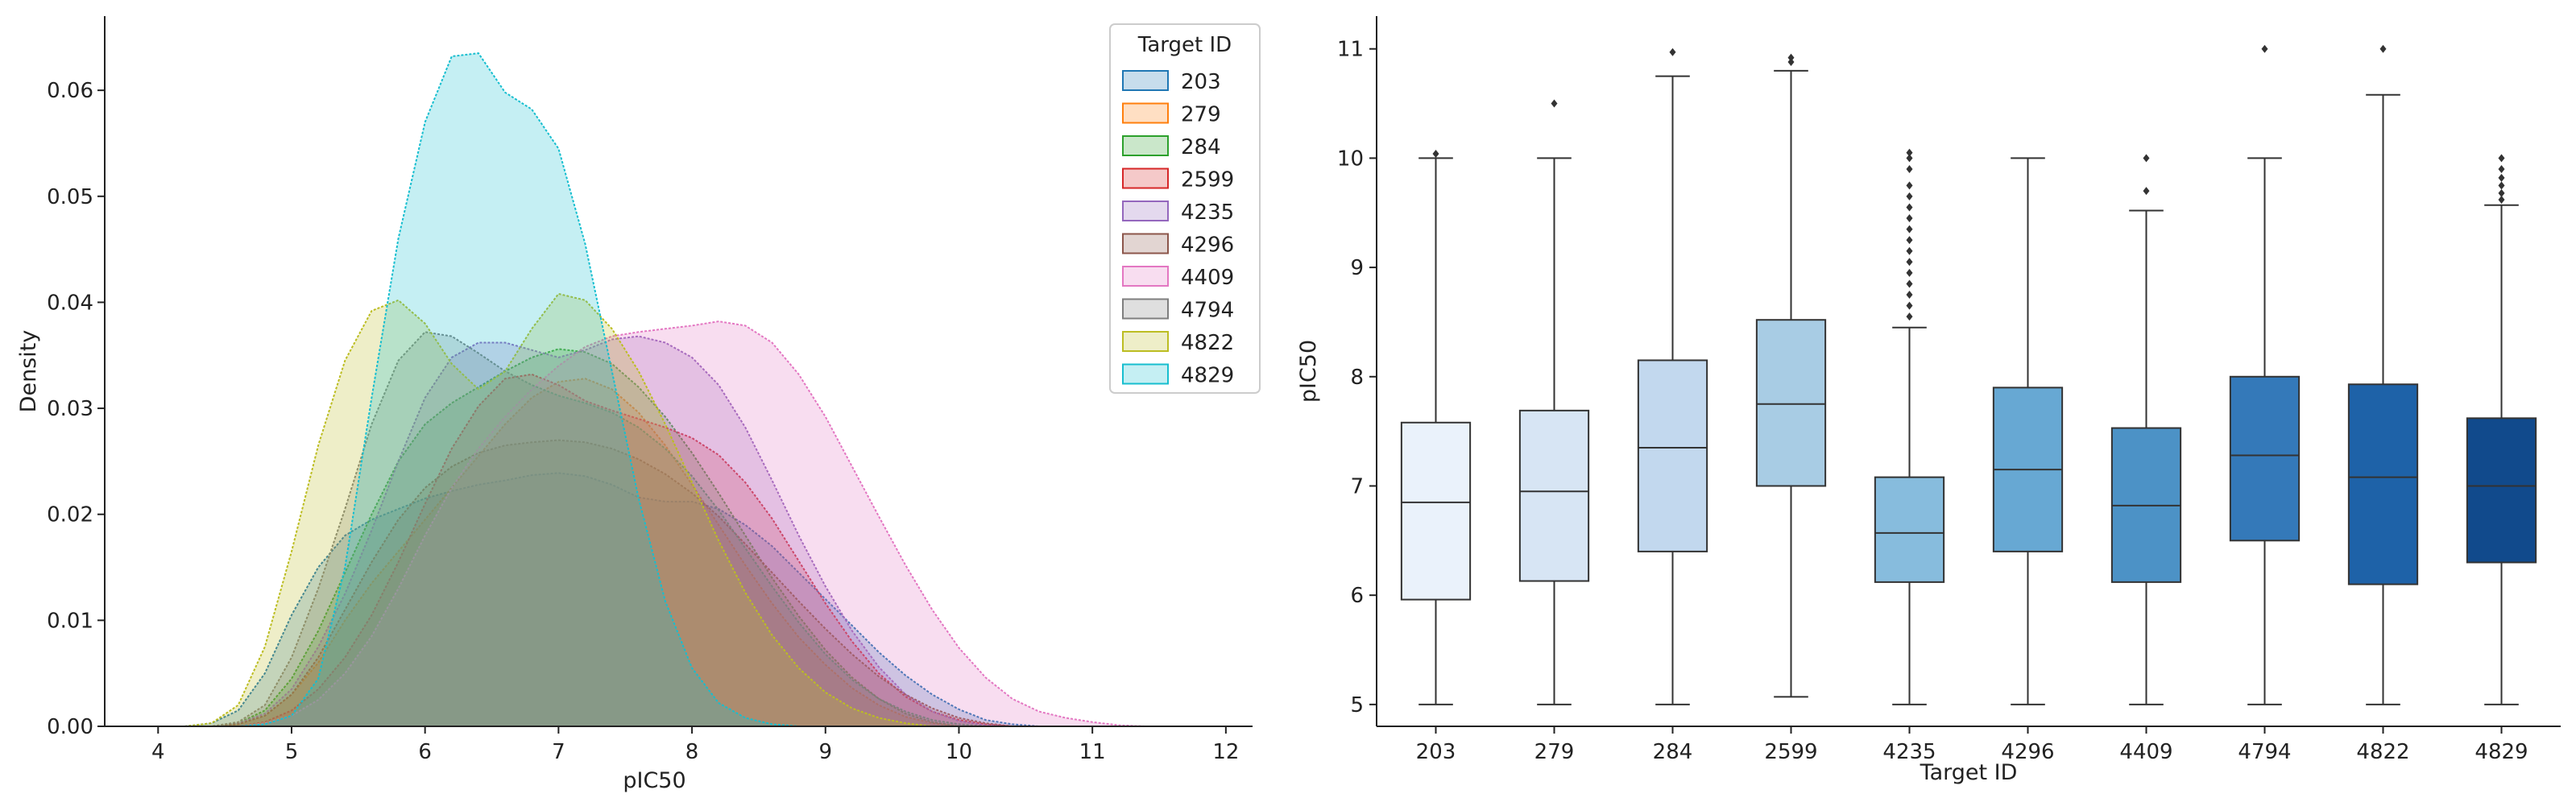 This screenshot has width=2576, height=798. Describe the element at coordinates (158, 752) in the screenshot. I see `kde-x-tick-label: 4` at that location.